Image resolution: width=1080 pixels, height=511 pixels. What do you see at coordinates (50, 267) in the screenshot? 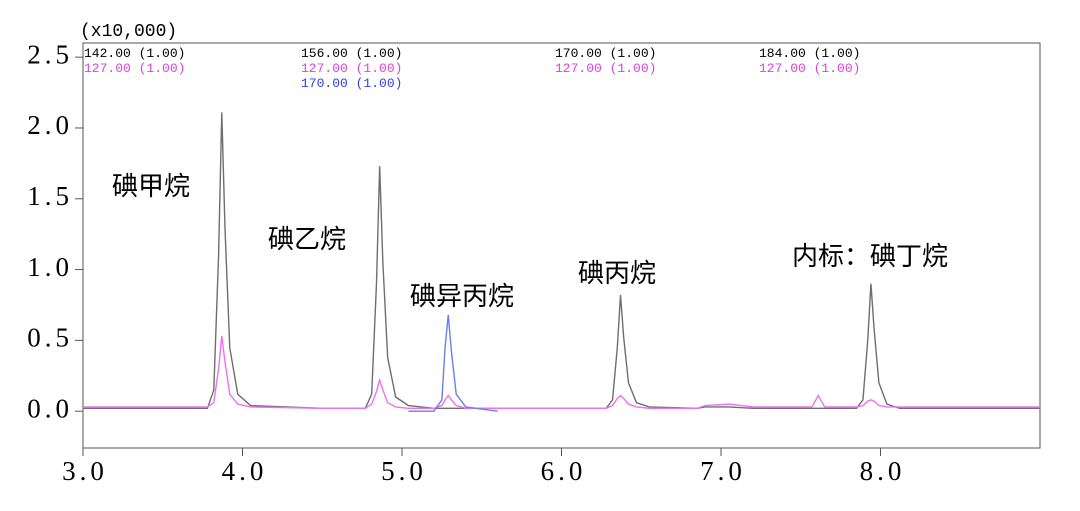
I see `y-tick-label: 1.0` at bounding box center [50, 267].